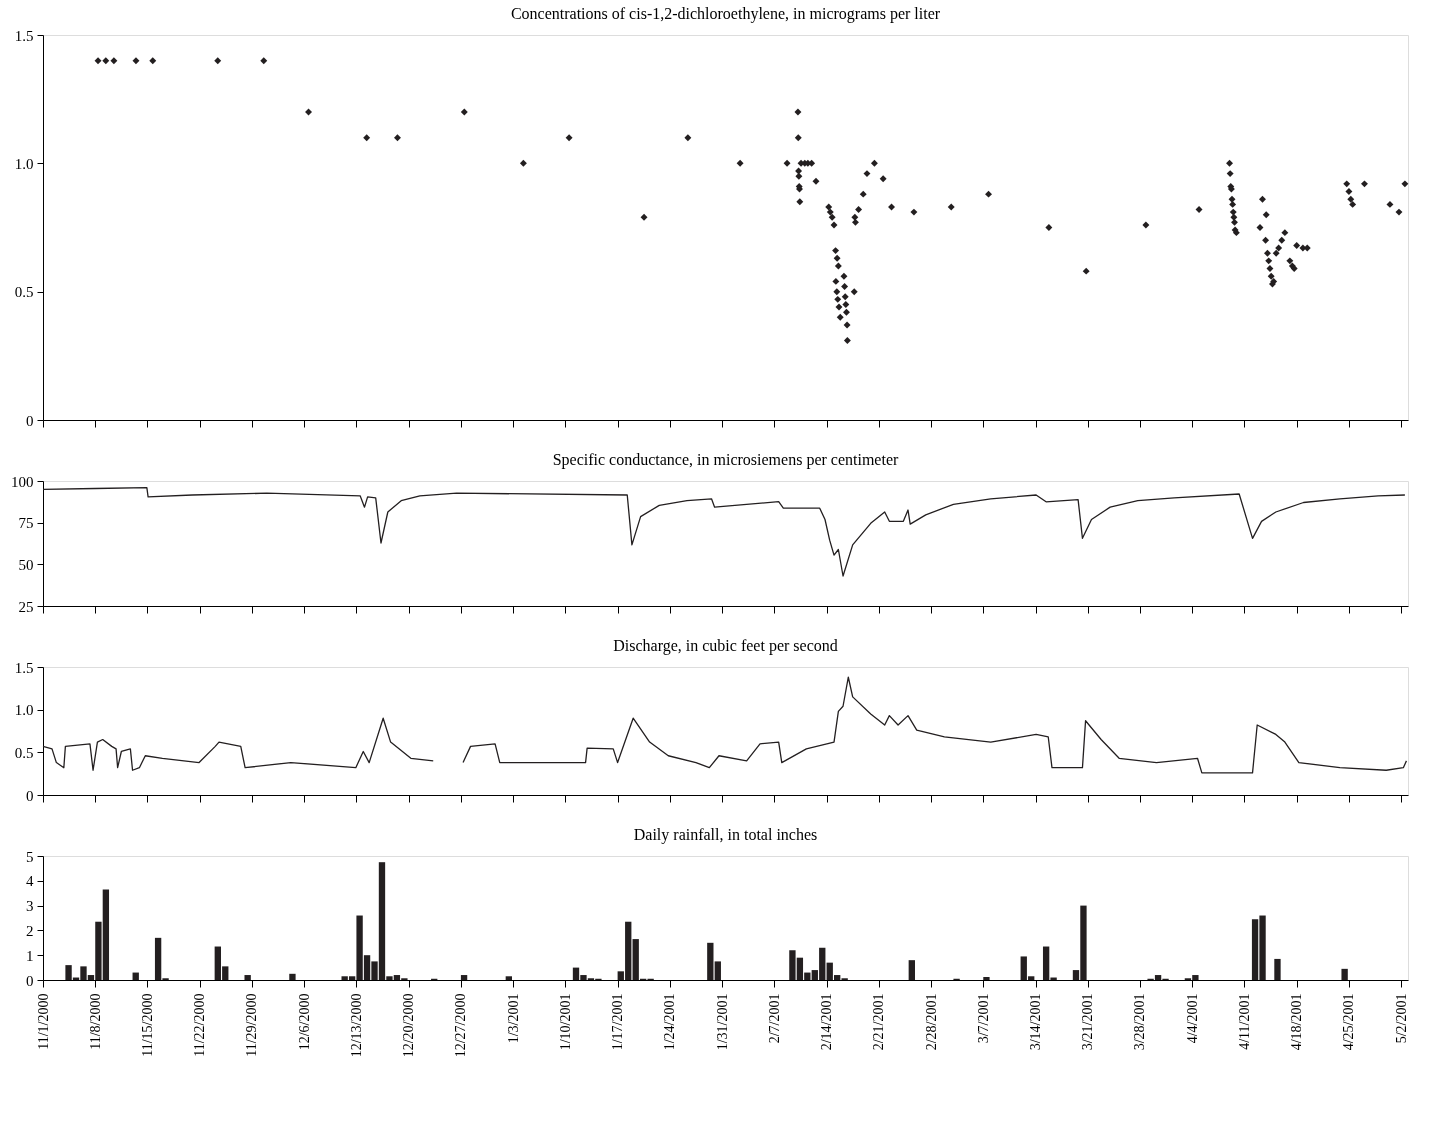  What do you see at coordinates (461, 1025) in the screenshot?
I see `x-tick-label: 12/27/2000` at bounding box center [461, 1025].